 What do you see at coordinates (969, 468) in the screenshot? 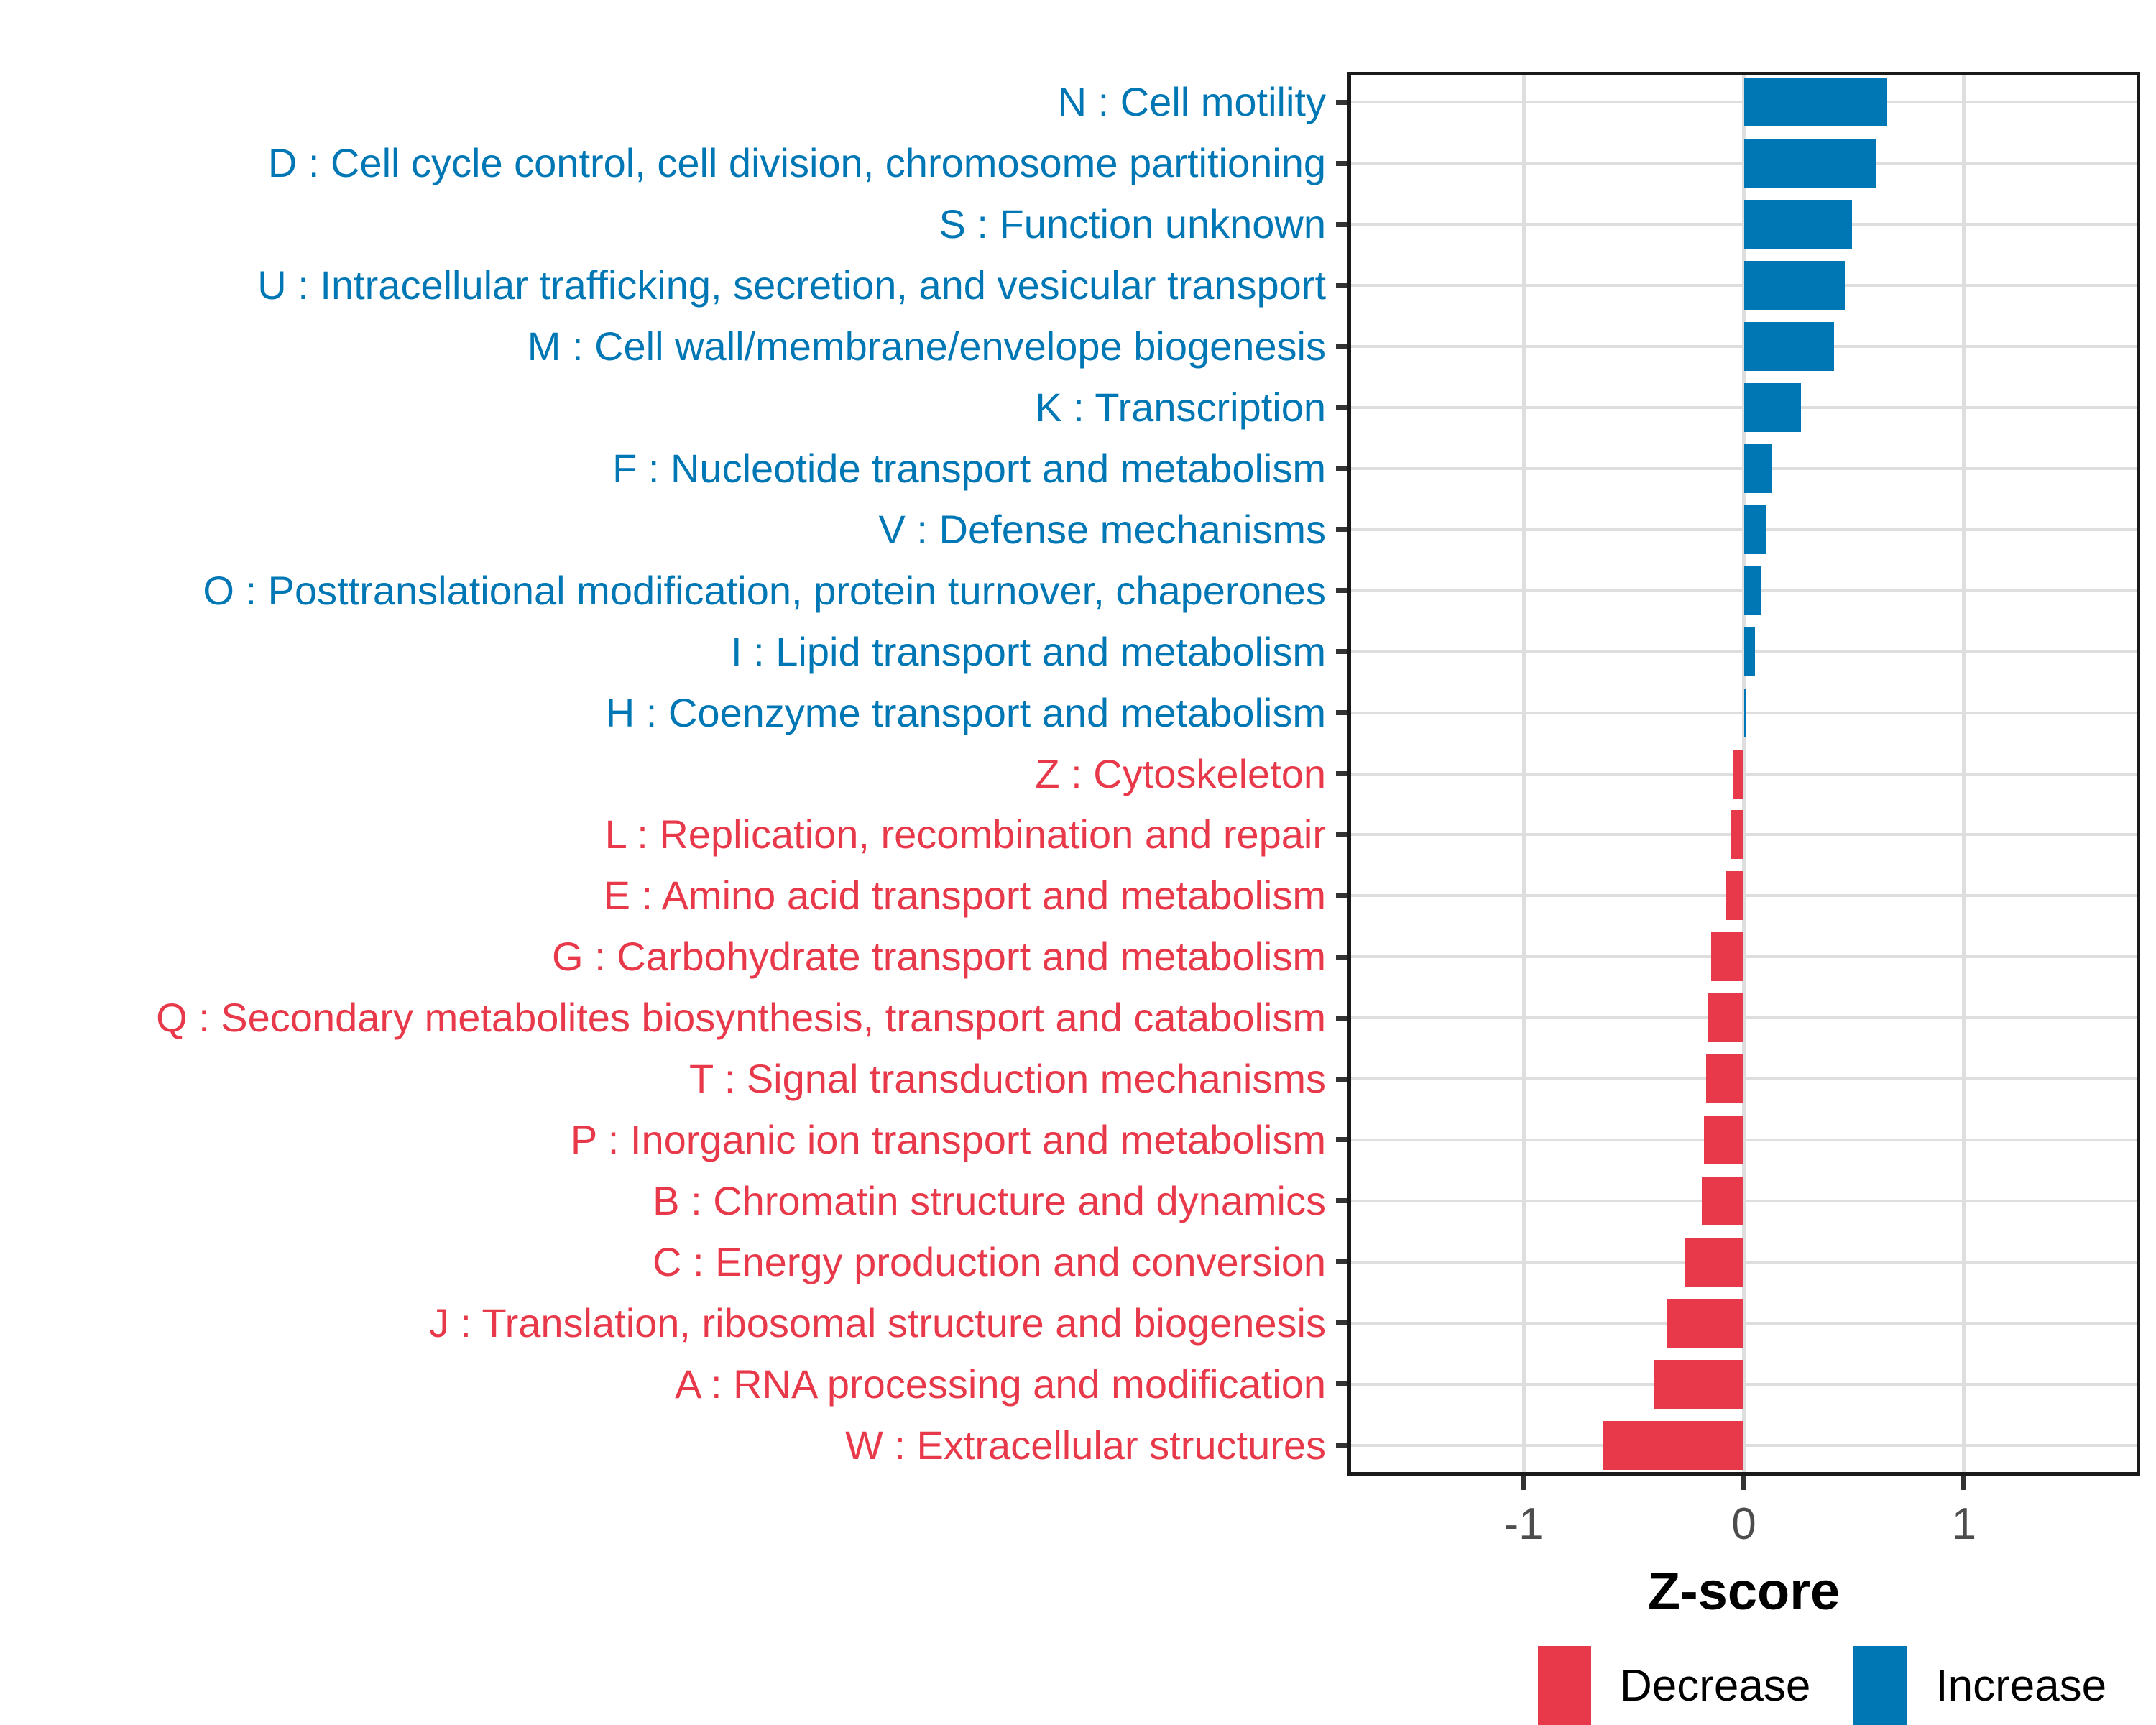
I see `category-label: F : Nucleotide transport and metabolism` at bounding box center [969, 468].